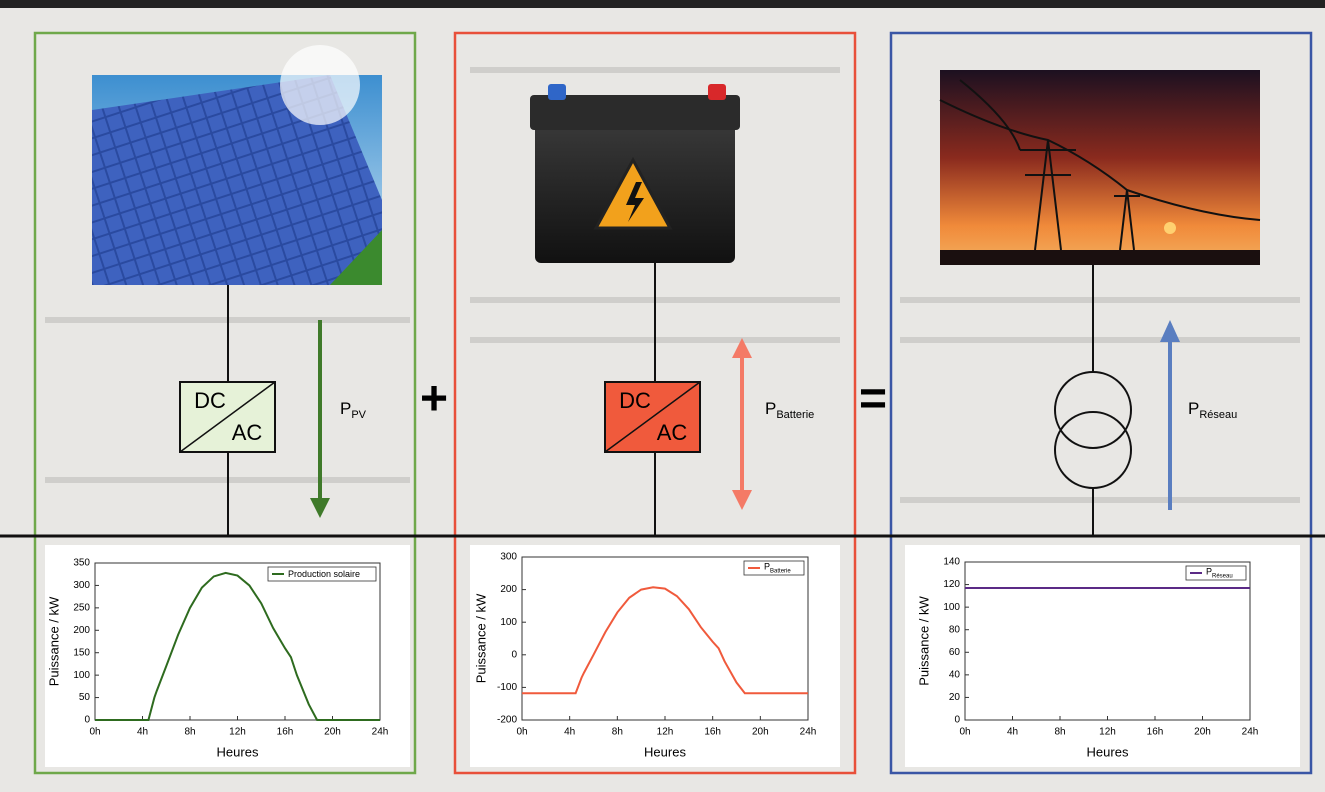  Describe the element at coordinates (237, 165) in the screenshot. I see `solar-photo` at that location.